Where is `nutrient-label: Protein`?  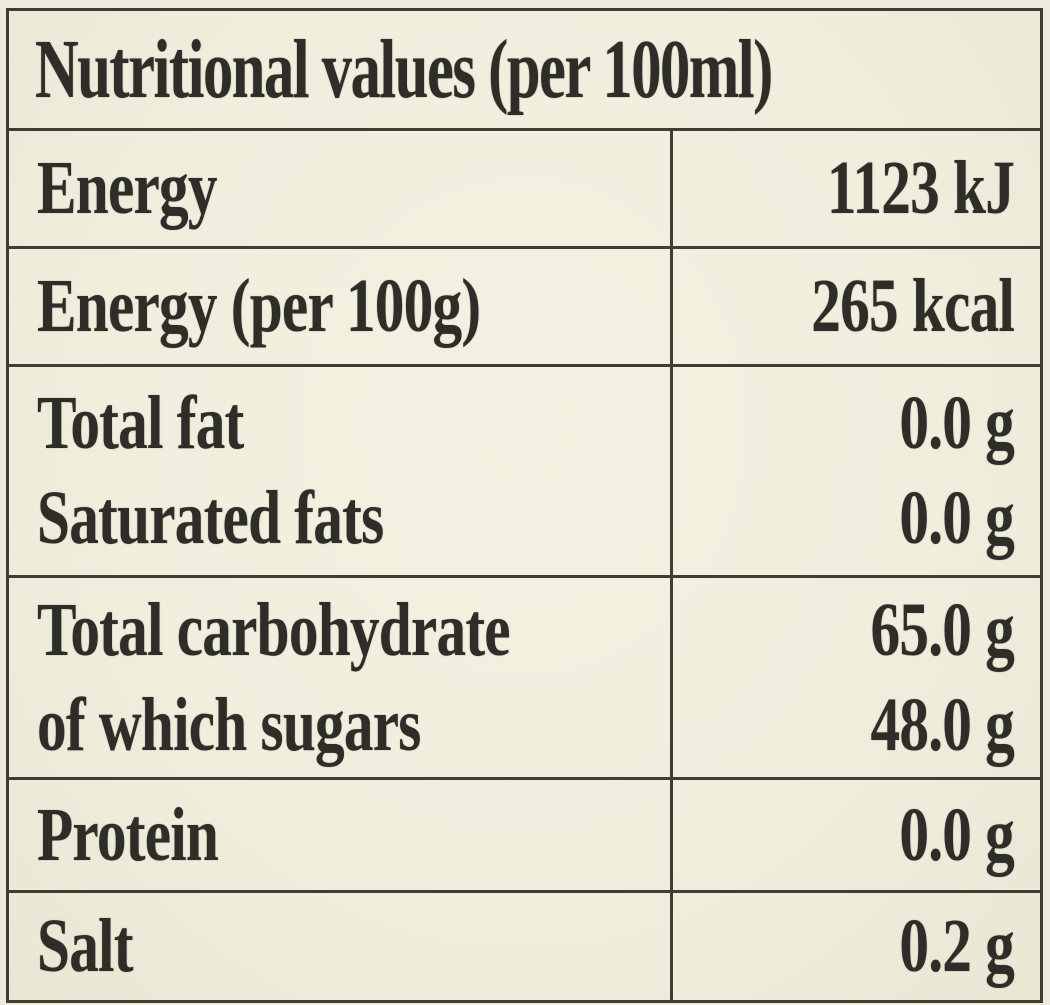 nutrient-label: Protein is located at coordinates (128, 834).